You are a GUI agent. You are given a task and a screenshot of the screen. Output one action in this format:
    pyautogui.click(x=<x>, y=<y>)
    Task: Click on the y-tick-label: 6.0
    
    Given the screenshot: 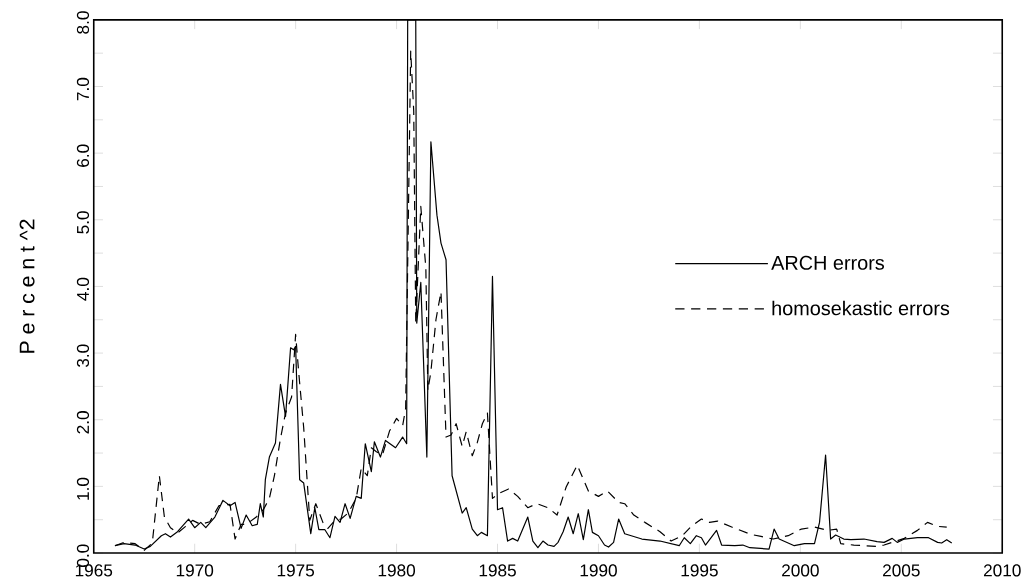 What is the action you would take?
    pyautogui.click(x=83, y=155)
    